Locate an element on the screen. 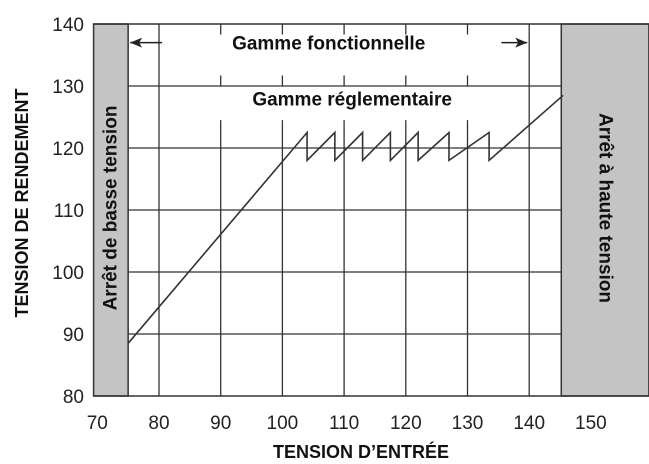 This screenshot has height=464, width=649. y-tick-label: 130 is located at coordinates (68, 87).